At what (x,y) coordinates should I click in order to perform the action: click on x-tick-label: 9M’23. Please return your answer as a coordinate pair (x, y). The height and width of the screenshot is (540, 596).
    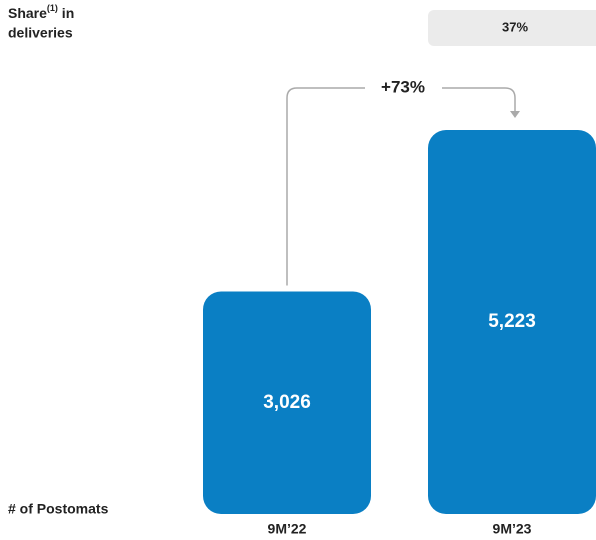
    Looking at the image, I should click on (512, 529).